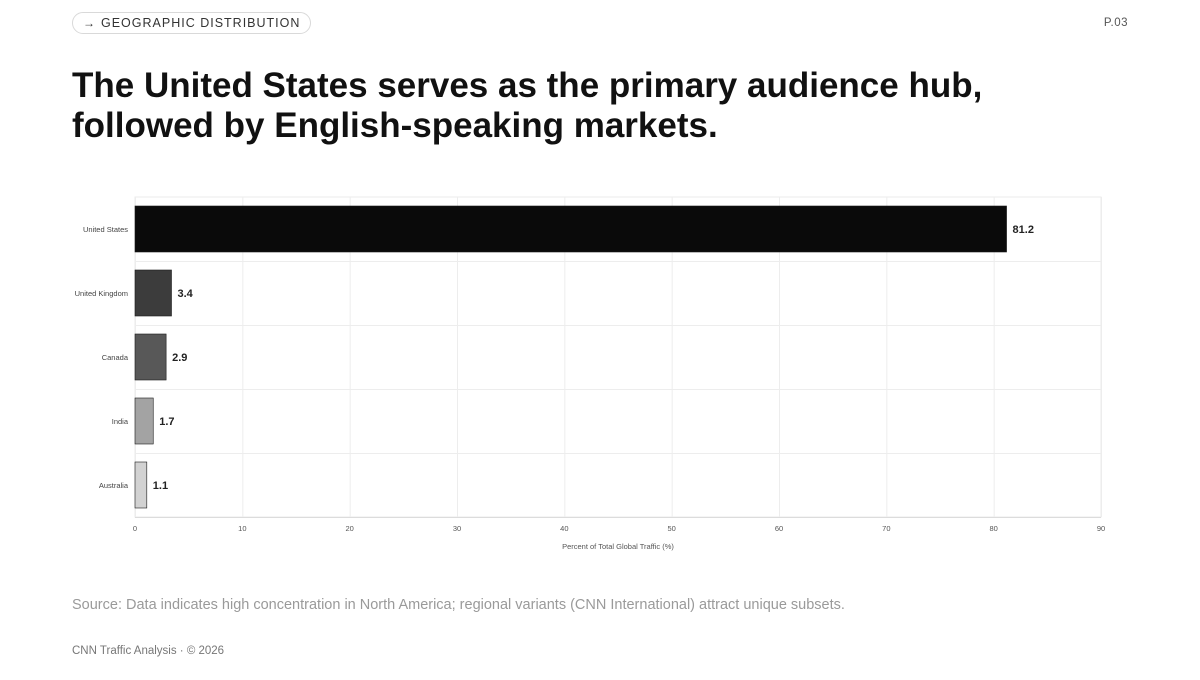 This screenshot has height=680, width=1200. I want to click on x-tick-label: 80, so click(993, 528).